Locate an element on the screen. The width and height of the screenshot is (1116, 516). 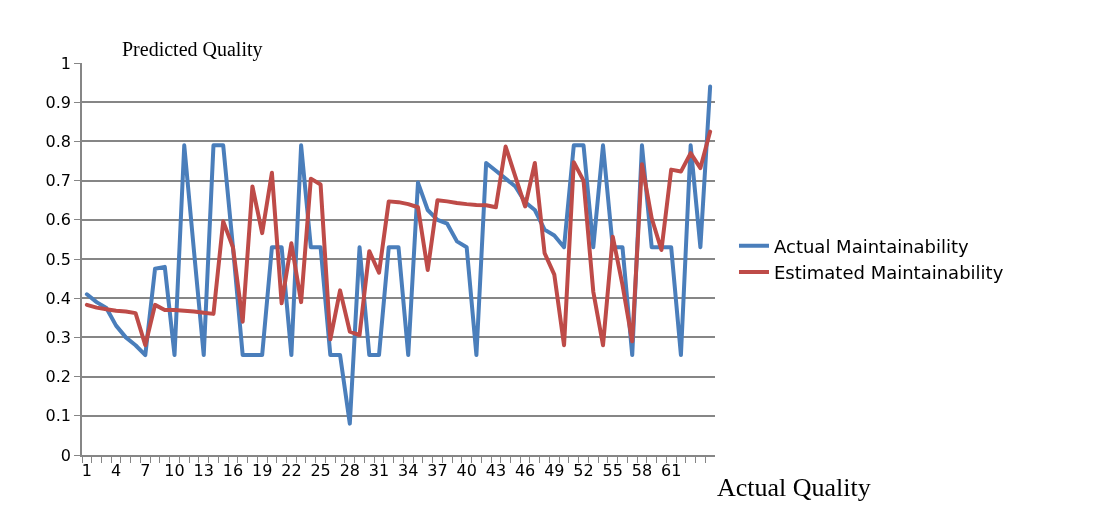
y-tick-label: 0.4 is located at coordinates (58, 298).